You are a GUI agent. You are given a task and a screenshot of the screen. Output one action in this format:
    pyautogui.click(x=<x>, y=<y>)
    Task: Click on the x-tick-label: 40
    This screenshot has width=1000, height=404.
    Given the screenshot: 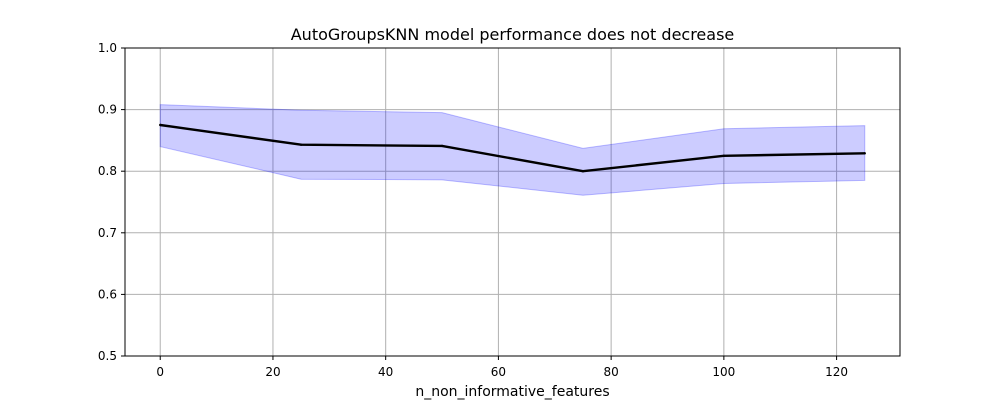 What is the action you would take?
    pyautogui.click(x=385, y=372)
    